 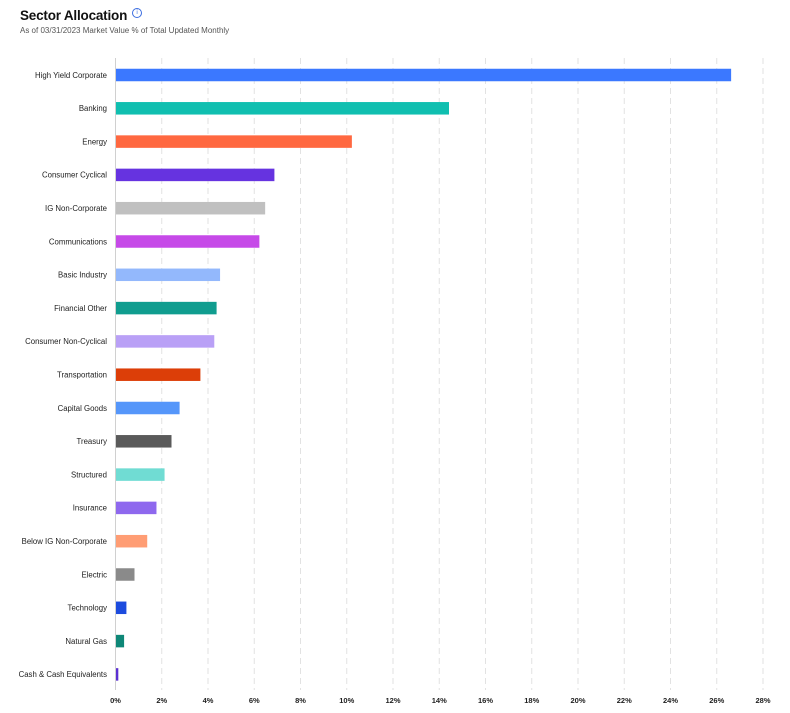 I want to click on category-label: Capital Goods, so click(x=83, y=408).